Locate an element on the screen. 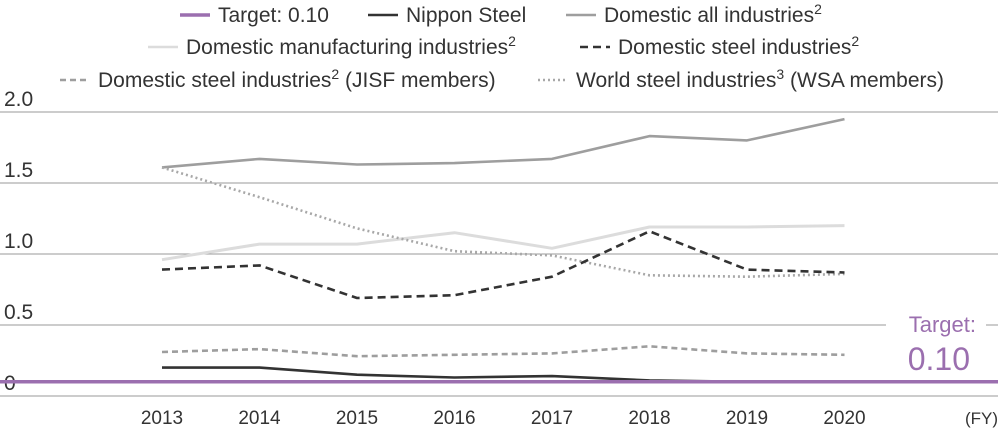  legend-label: Domestic all industries2 is located at coordinates (713, 14).